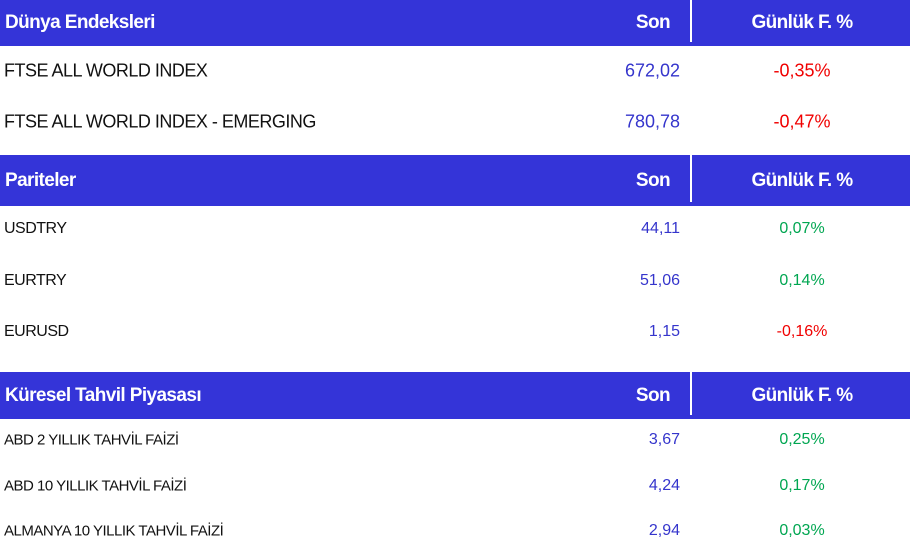  What do you see at coordinates (652, 70) in the screenshot?
I see `last-value: 672,02` at bounding box center [652, 70].